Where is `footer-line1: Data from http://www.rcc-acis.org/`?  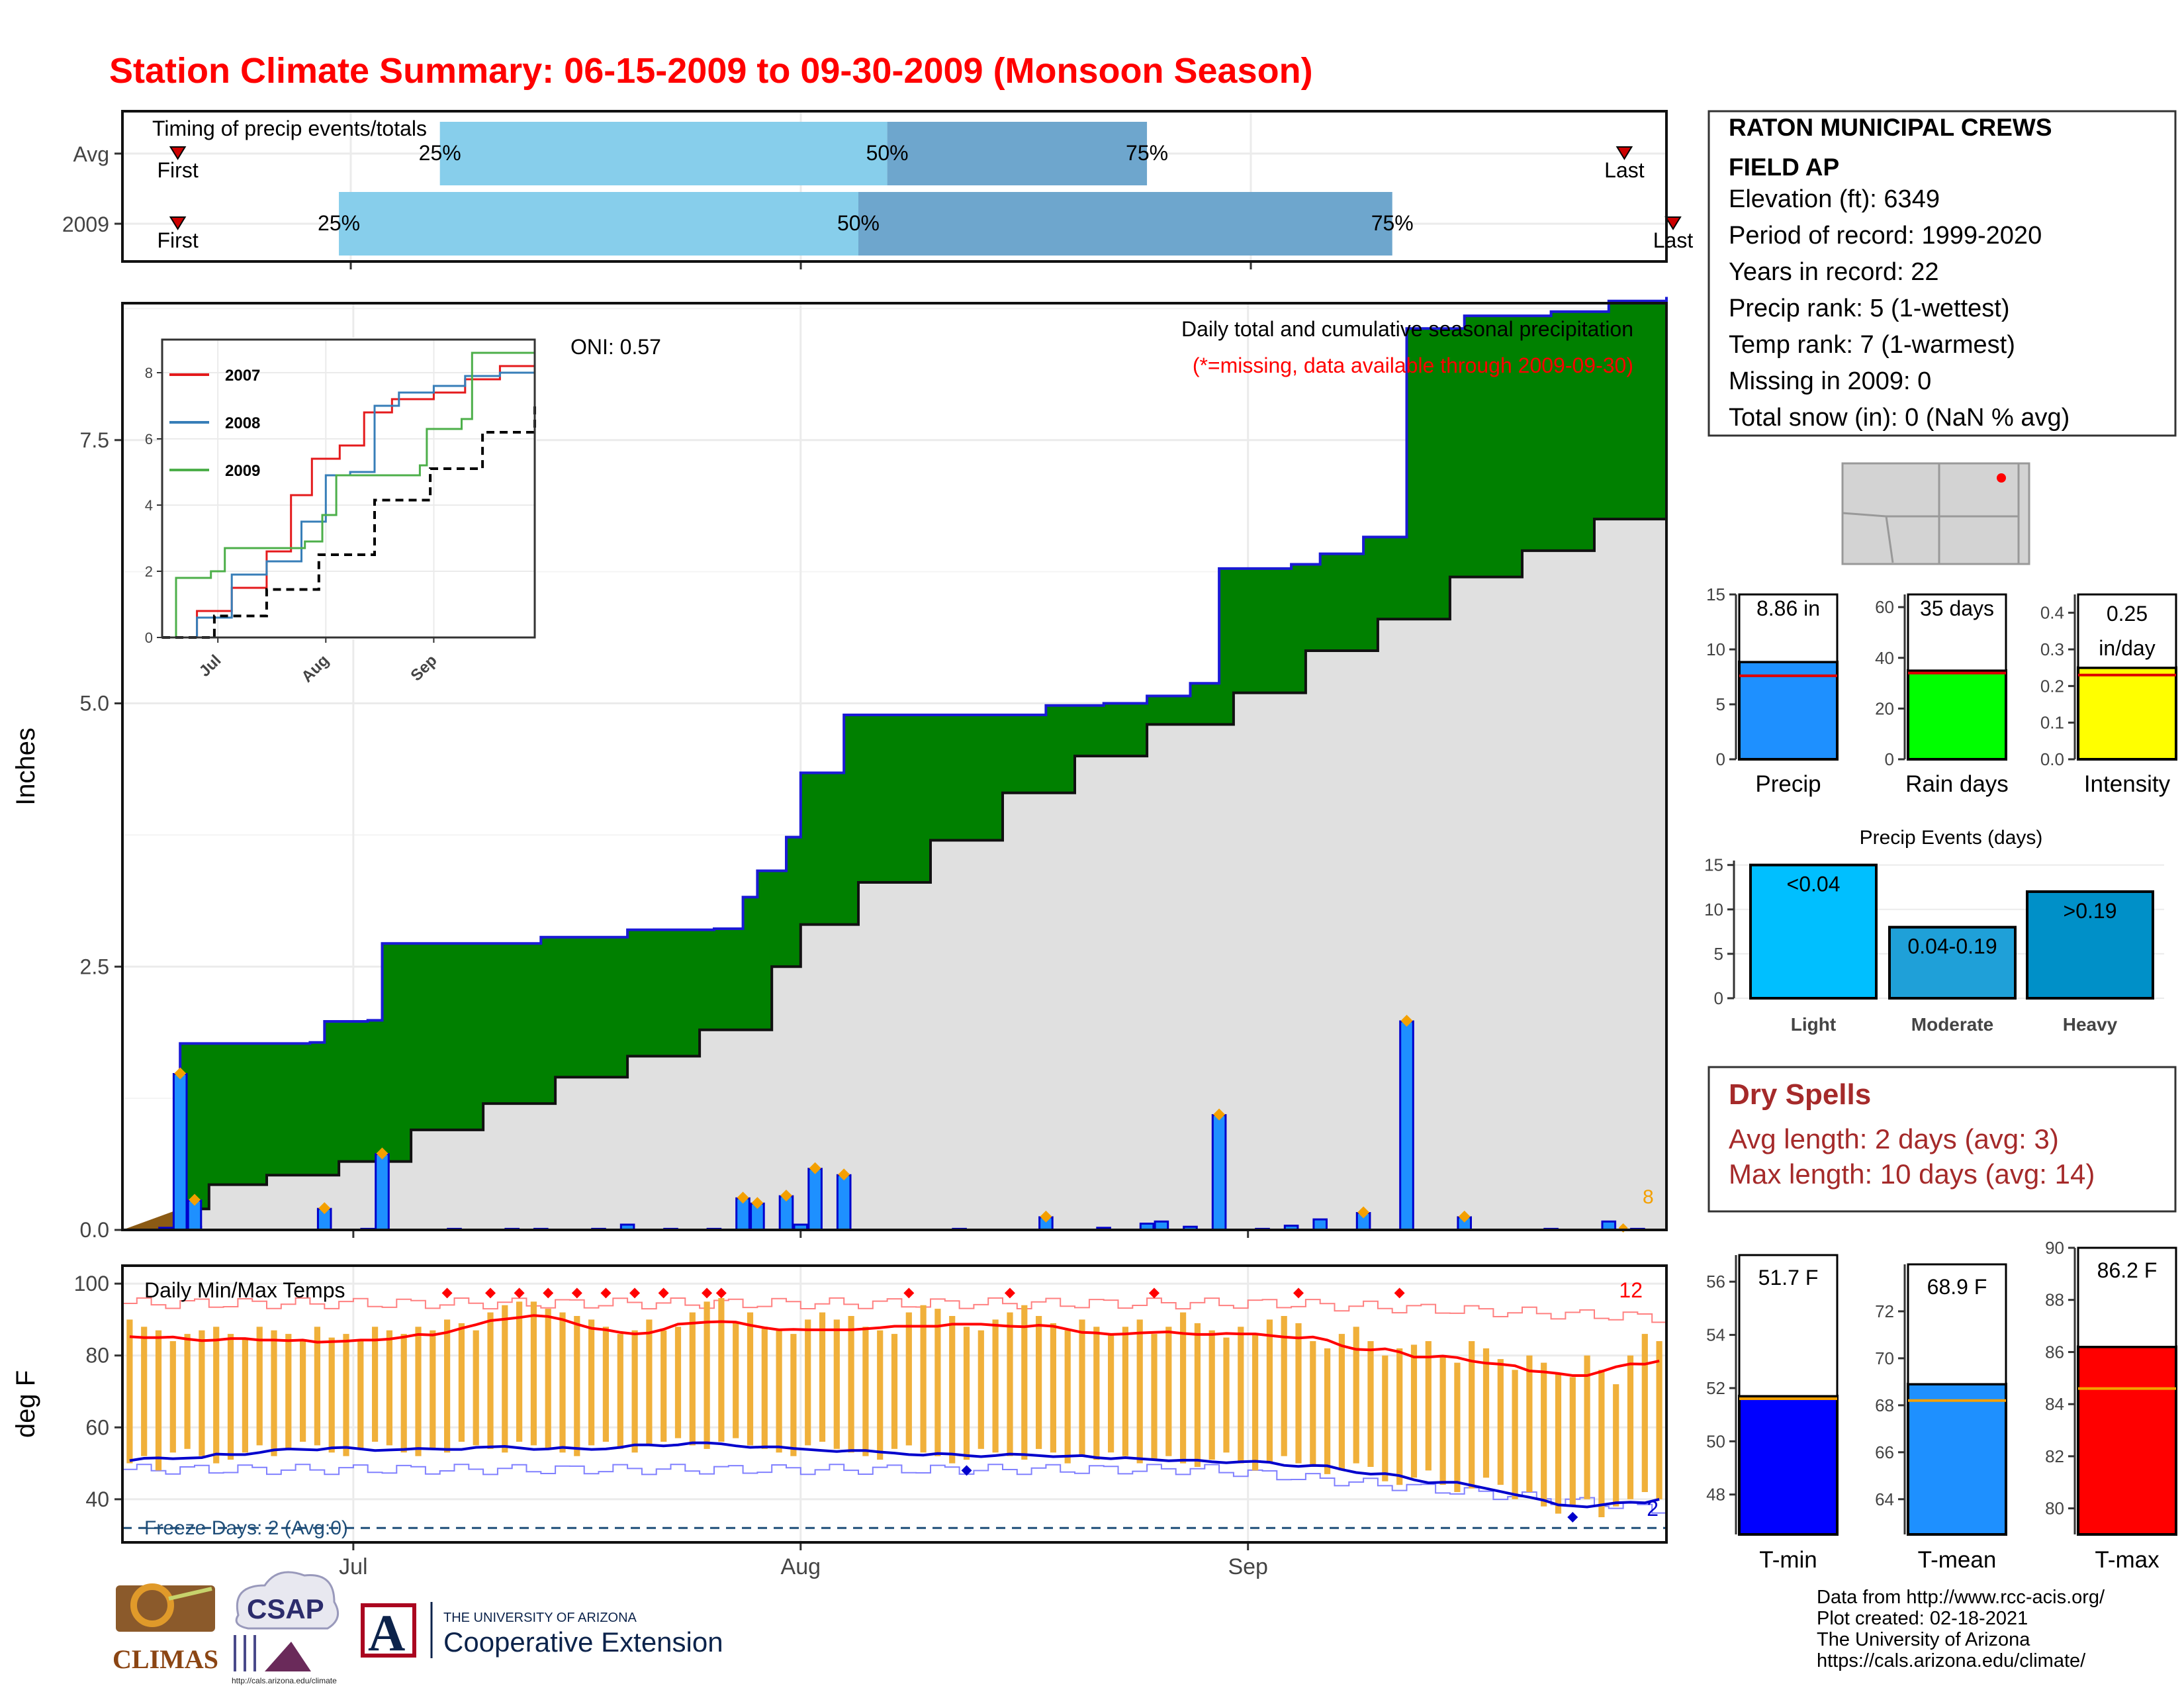
footer-line1: Data from http://www.rcc-acis.org/ is located at coordinates (1961, 1597).